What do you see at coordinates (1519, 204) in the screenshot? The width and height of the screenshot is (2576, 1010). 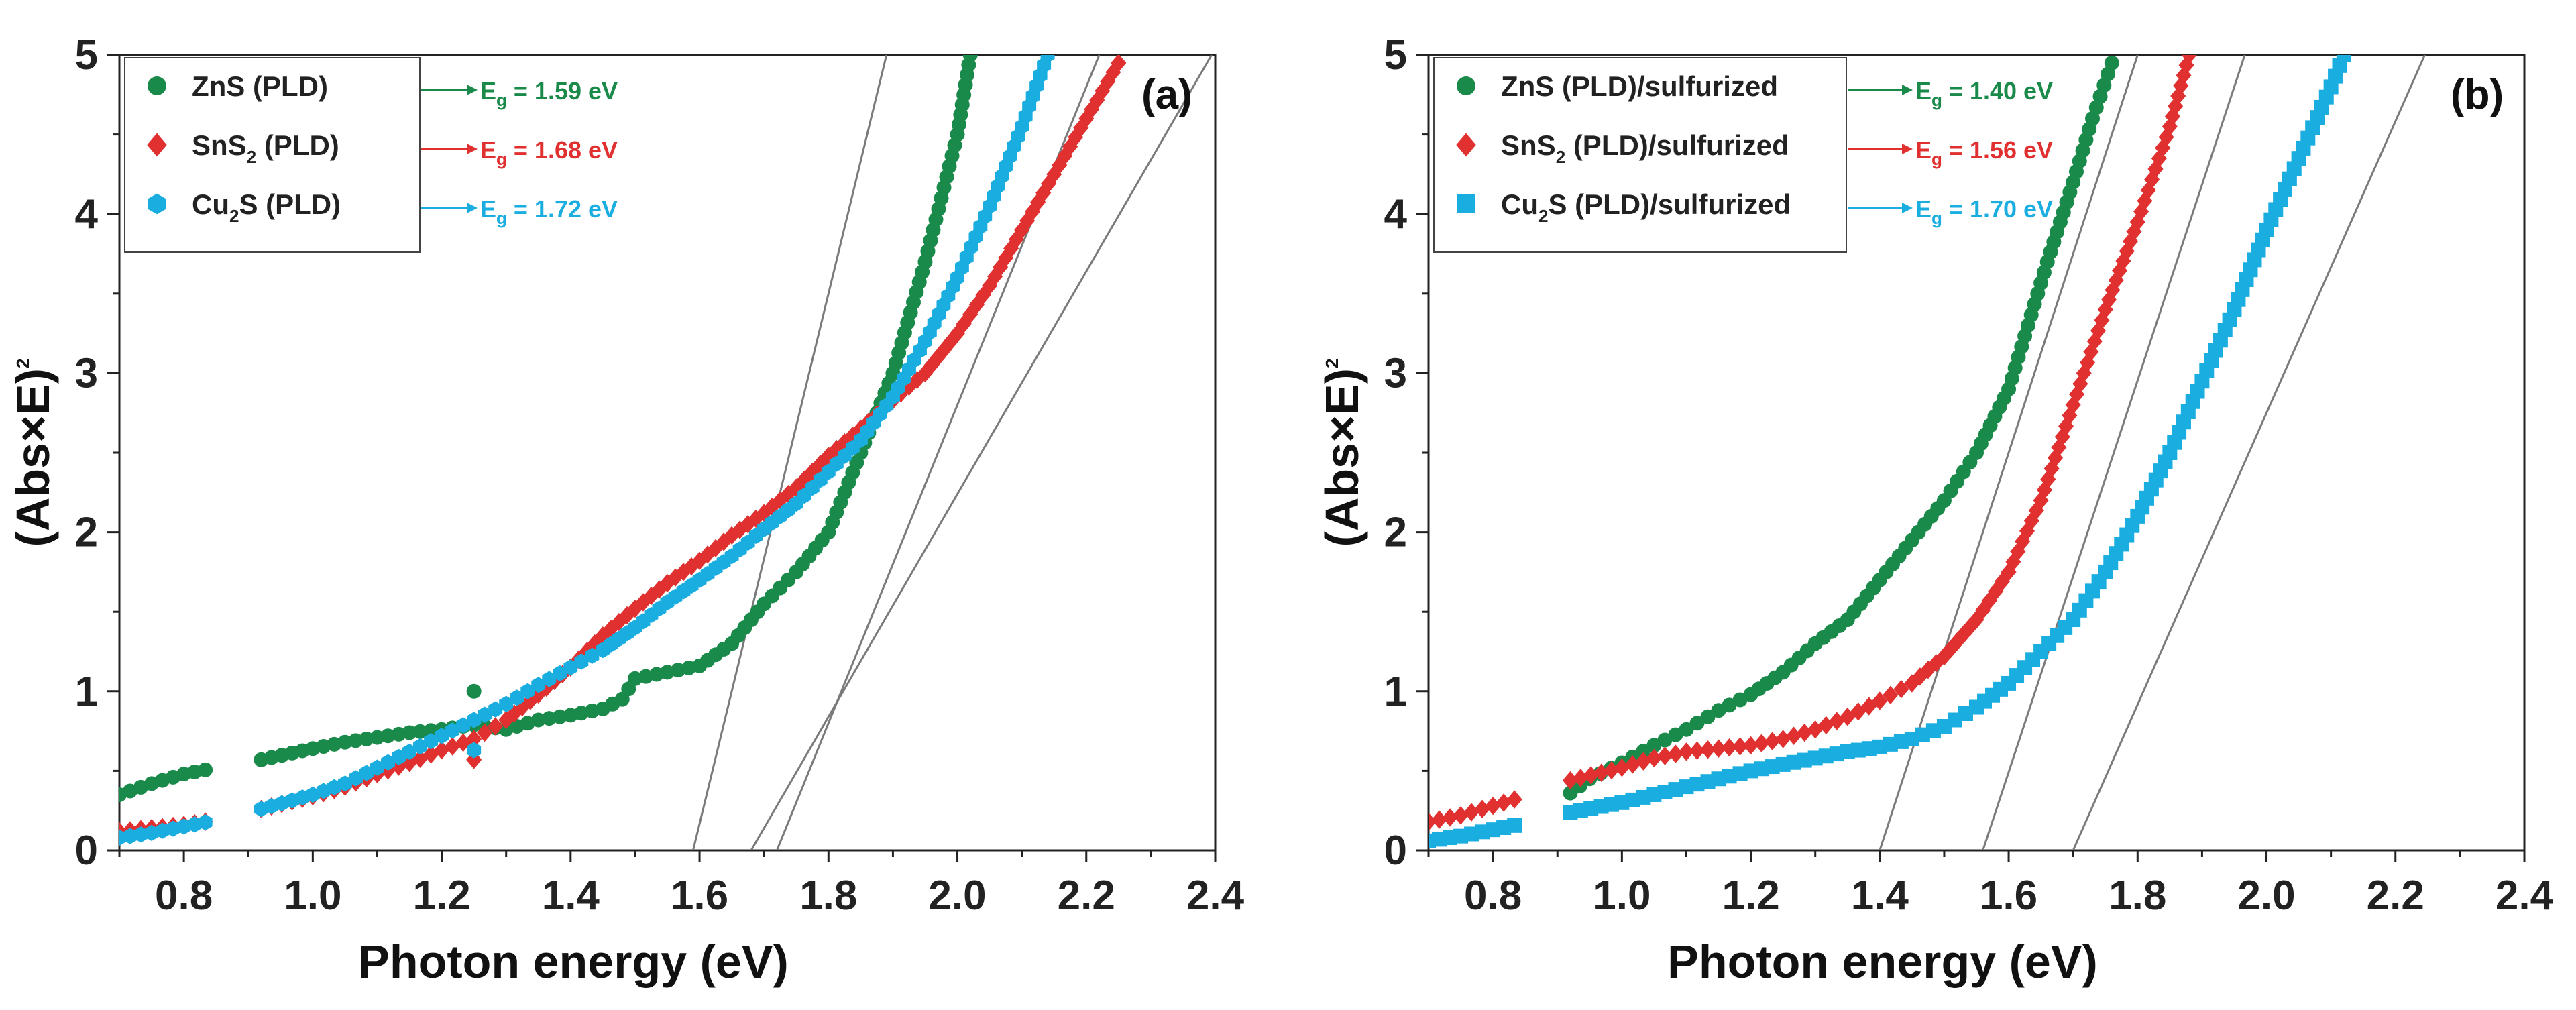 I see `legend-label-main: Cu` at bounding box center [1519, 204].